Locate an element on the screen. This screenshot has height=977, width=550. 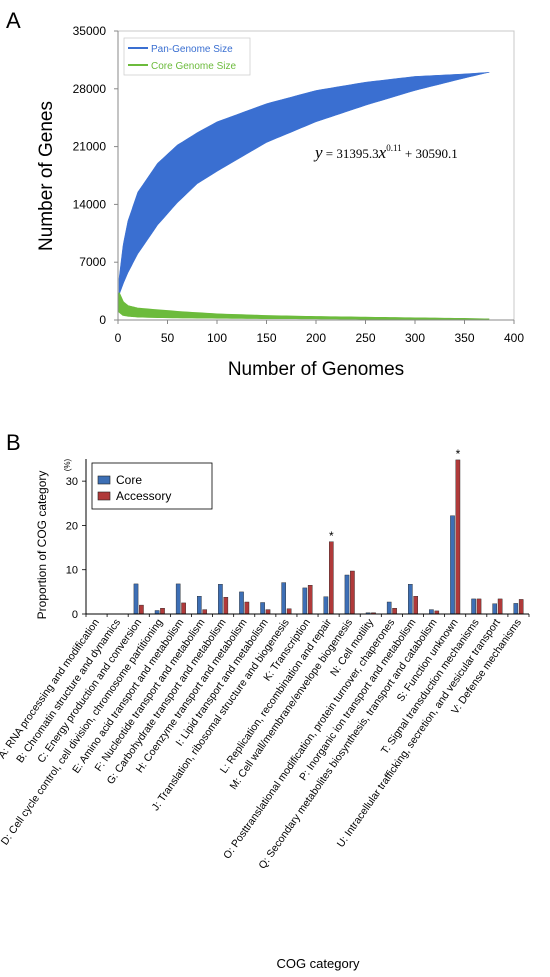
x-tick-label: 250 is located at coordinates (365, 338).